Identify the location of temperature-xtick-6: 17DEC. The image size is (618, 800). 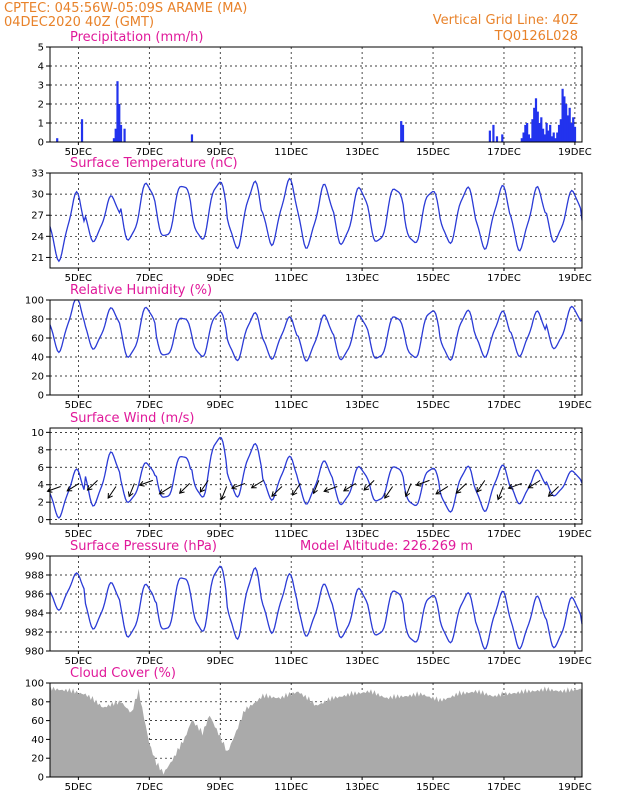
(504, 278).